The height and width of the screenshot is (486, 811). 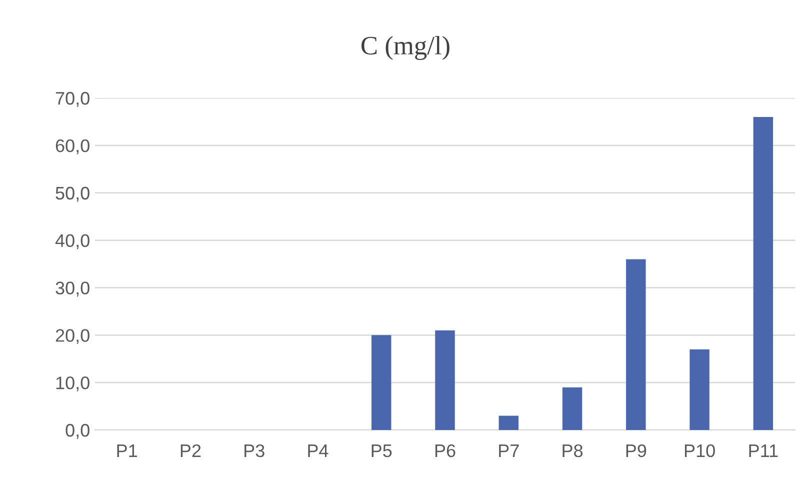 I want to click on chart-title: C (mg/l), so click(x=406, y=48).